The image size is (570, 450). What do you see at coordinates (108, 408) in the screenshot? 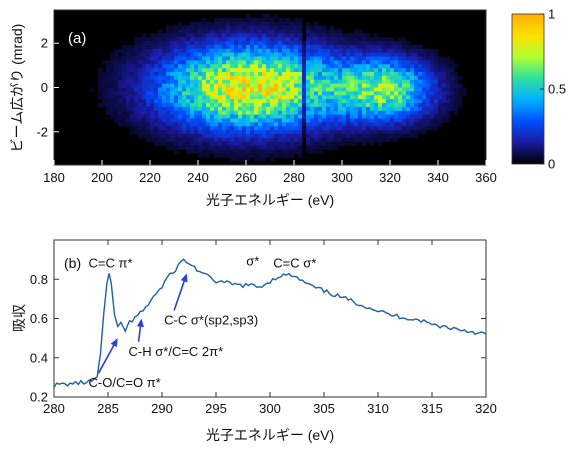
I see `x-tick-label: 285` at bounding box center [108, 408].